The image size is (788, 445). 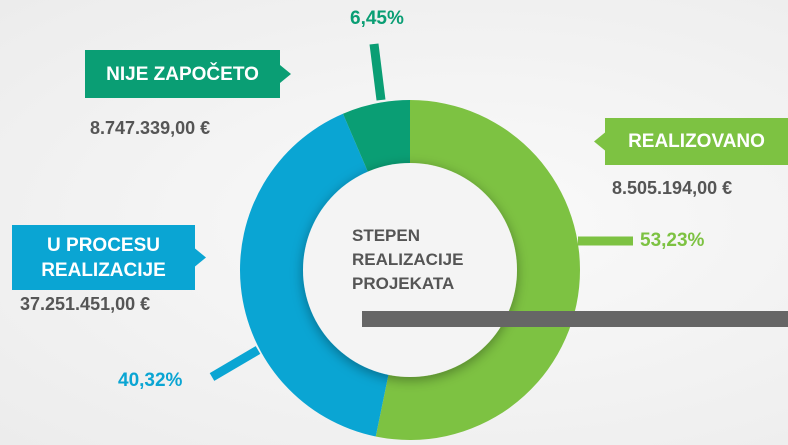 I want to click on decor-bar, so click(x=575, y=319).